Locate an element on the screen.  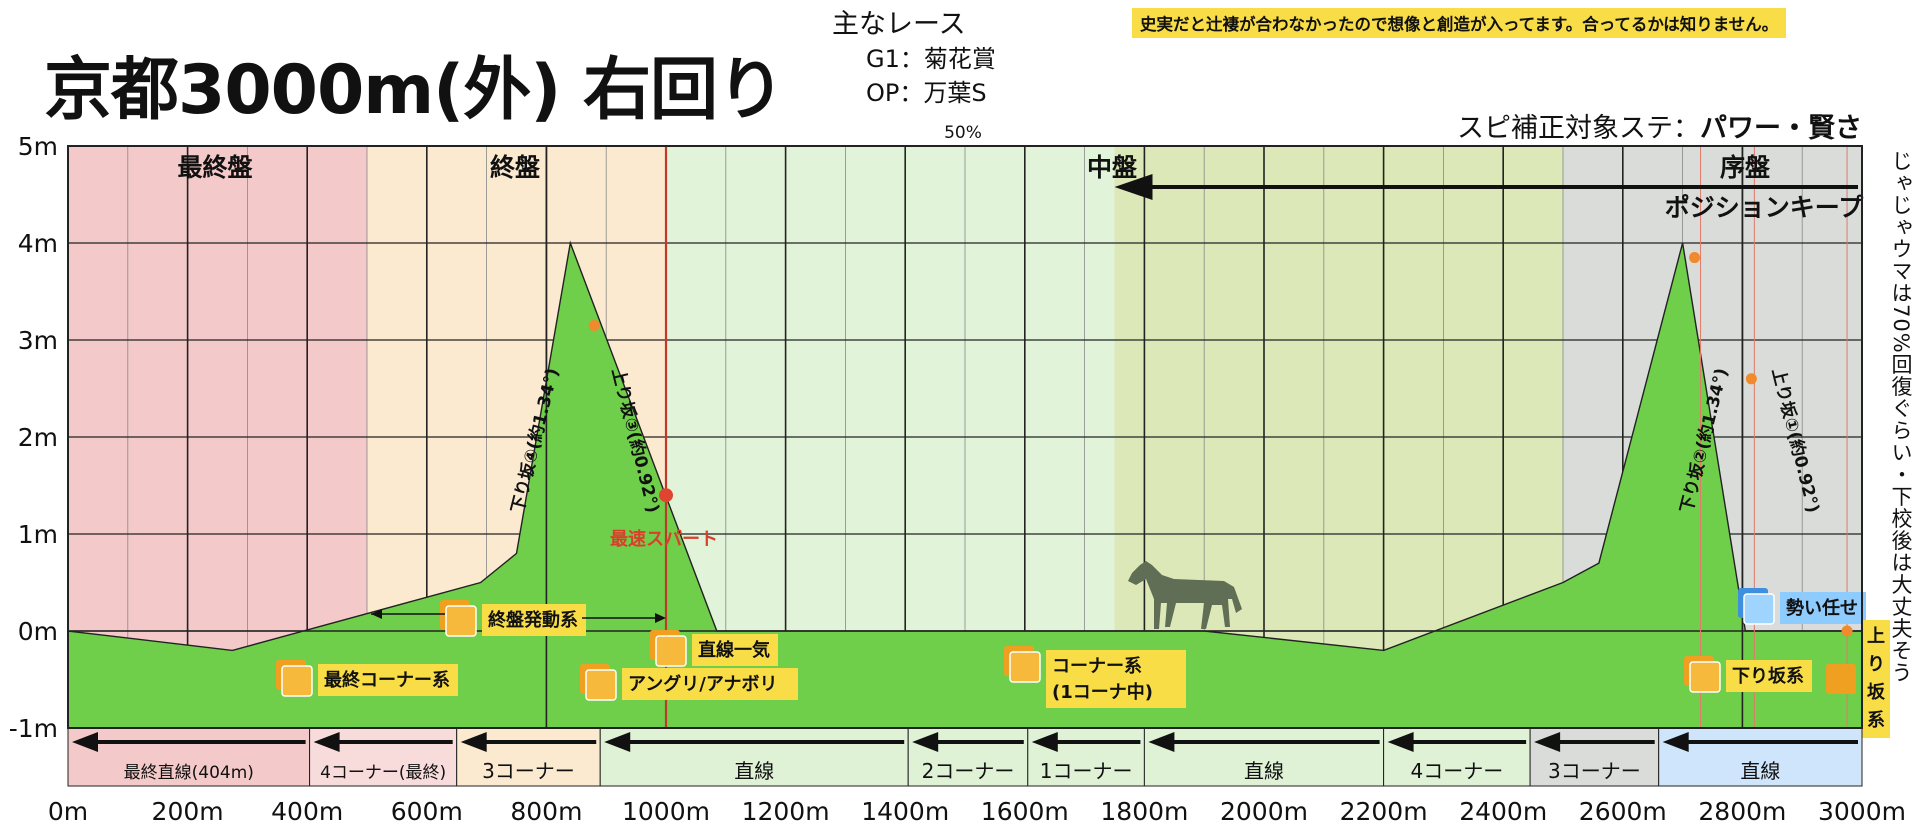
track-label: 2コーナー is located at coordinates (968, 771).